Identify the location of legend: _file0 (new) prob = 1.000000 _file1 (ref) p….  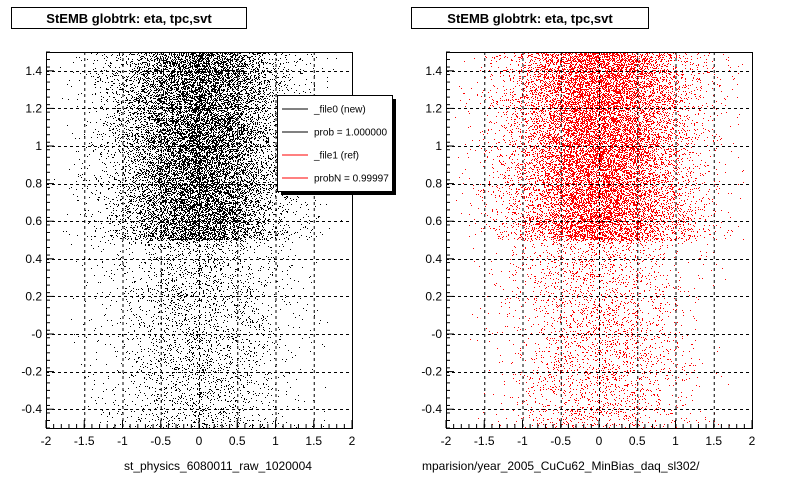
(336, 145).